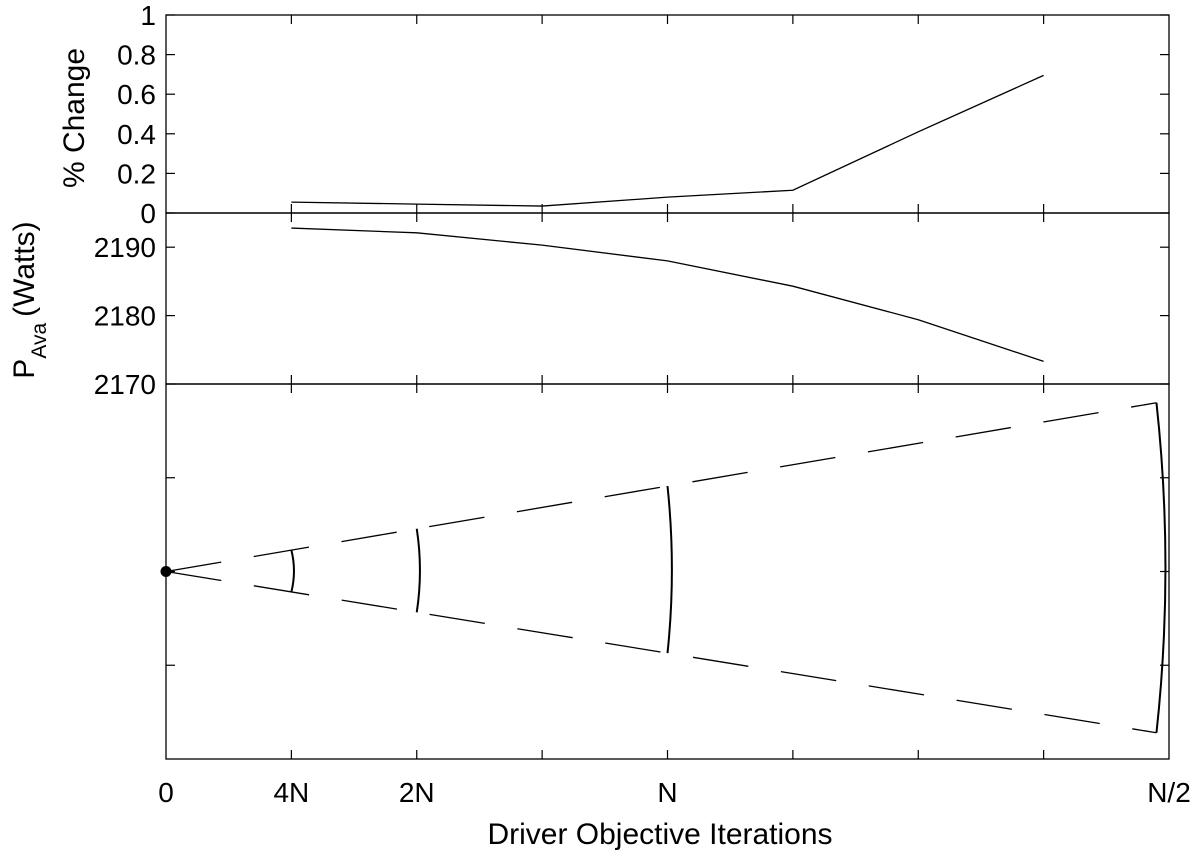  I want to click on x-tick-label: N/2, so click(1169, 792).